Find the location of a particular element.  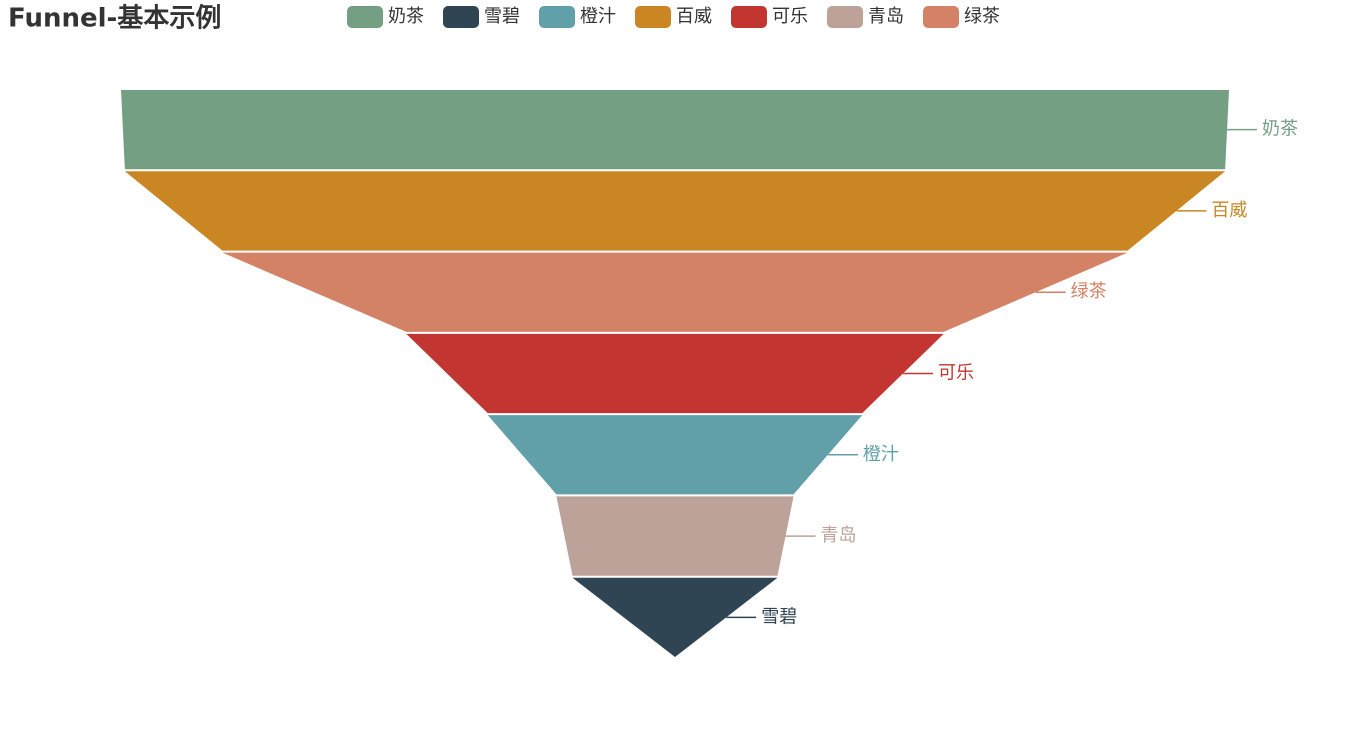

legend-label: 雪碧 is located at coordinates (502, 16).